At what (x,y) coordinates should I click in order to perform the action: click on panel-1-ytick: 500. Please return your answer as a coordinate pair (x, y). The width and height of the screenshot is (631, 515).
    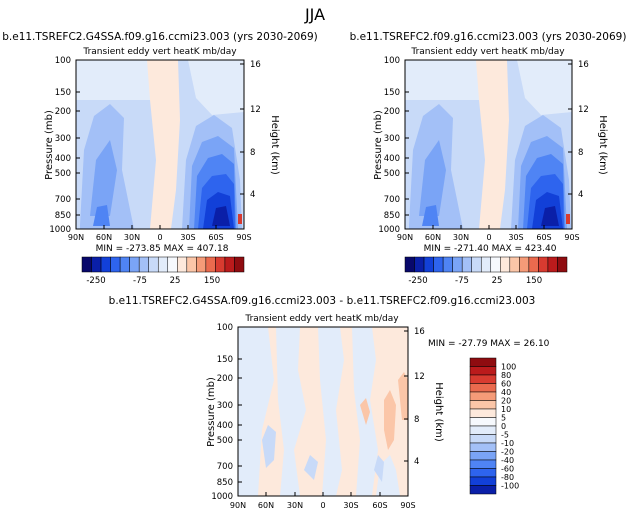
    Looking at the image, I should click on (63, 174).